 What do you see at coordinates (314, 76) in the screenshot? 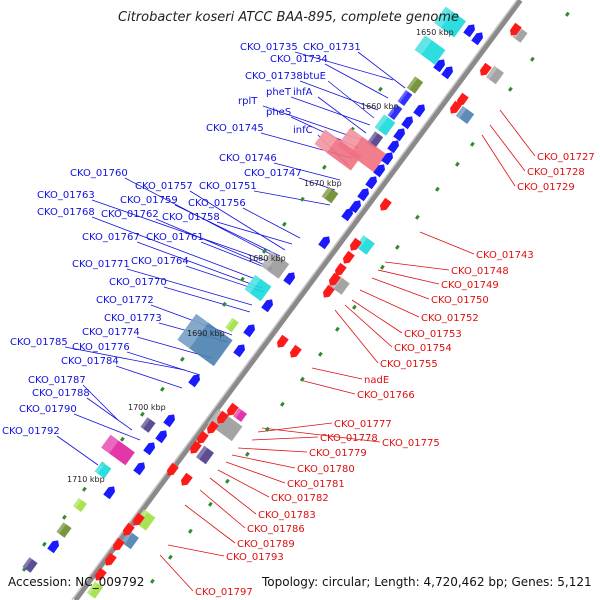
I see `forward-gene-label: btuE` at bounding box center [314, 76].